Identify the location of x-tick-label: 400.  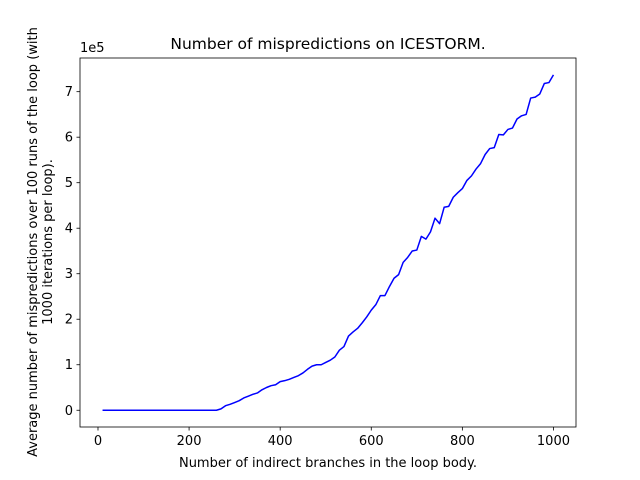
(280, 441).